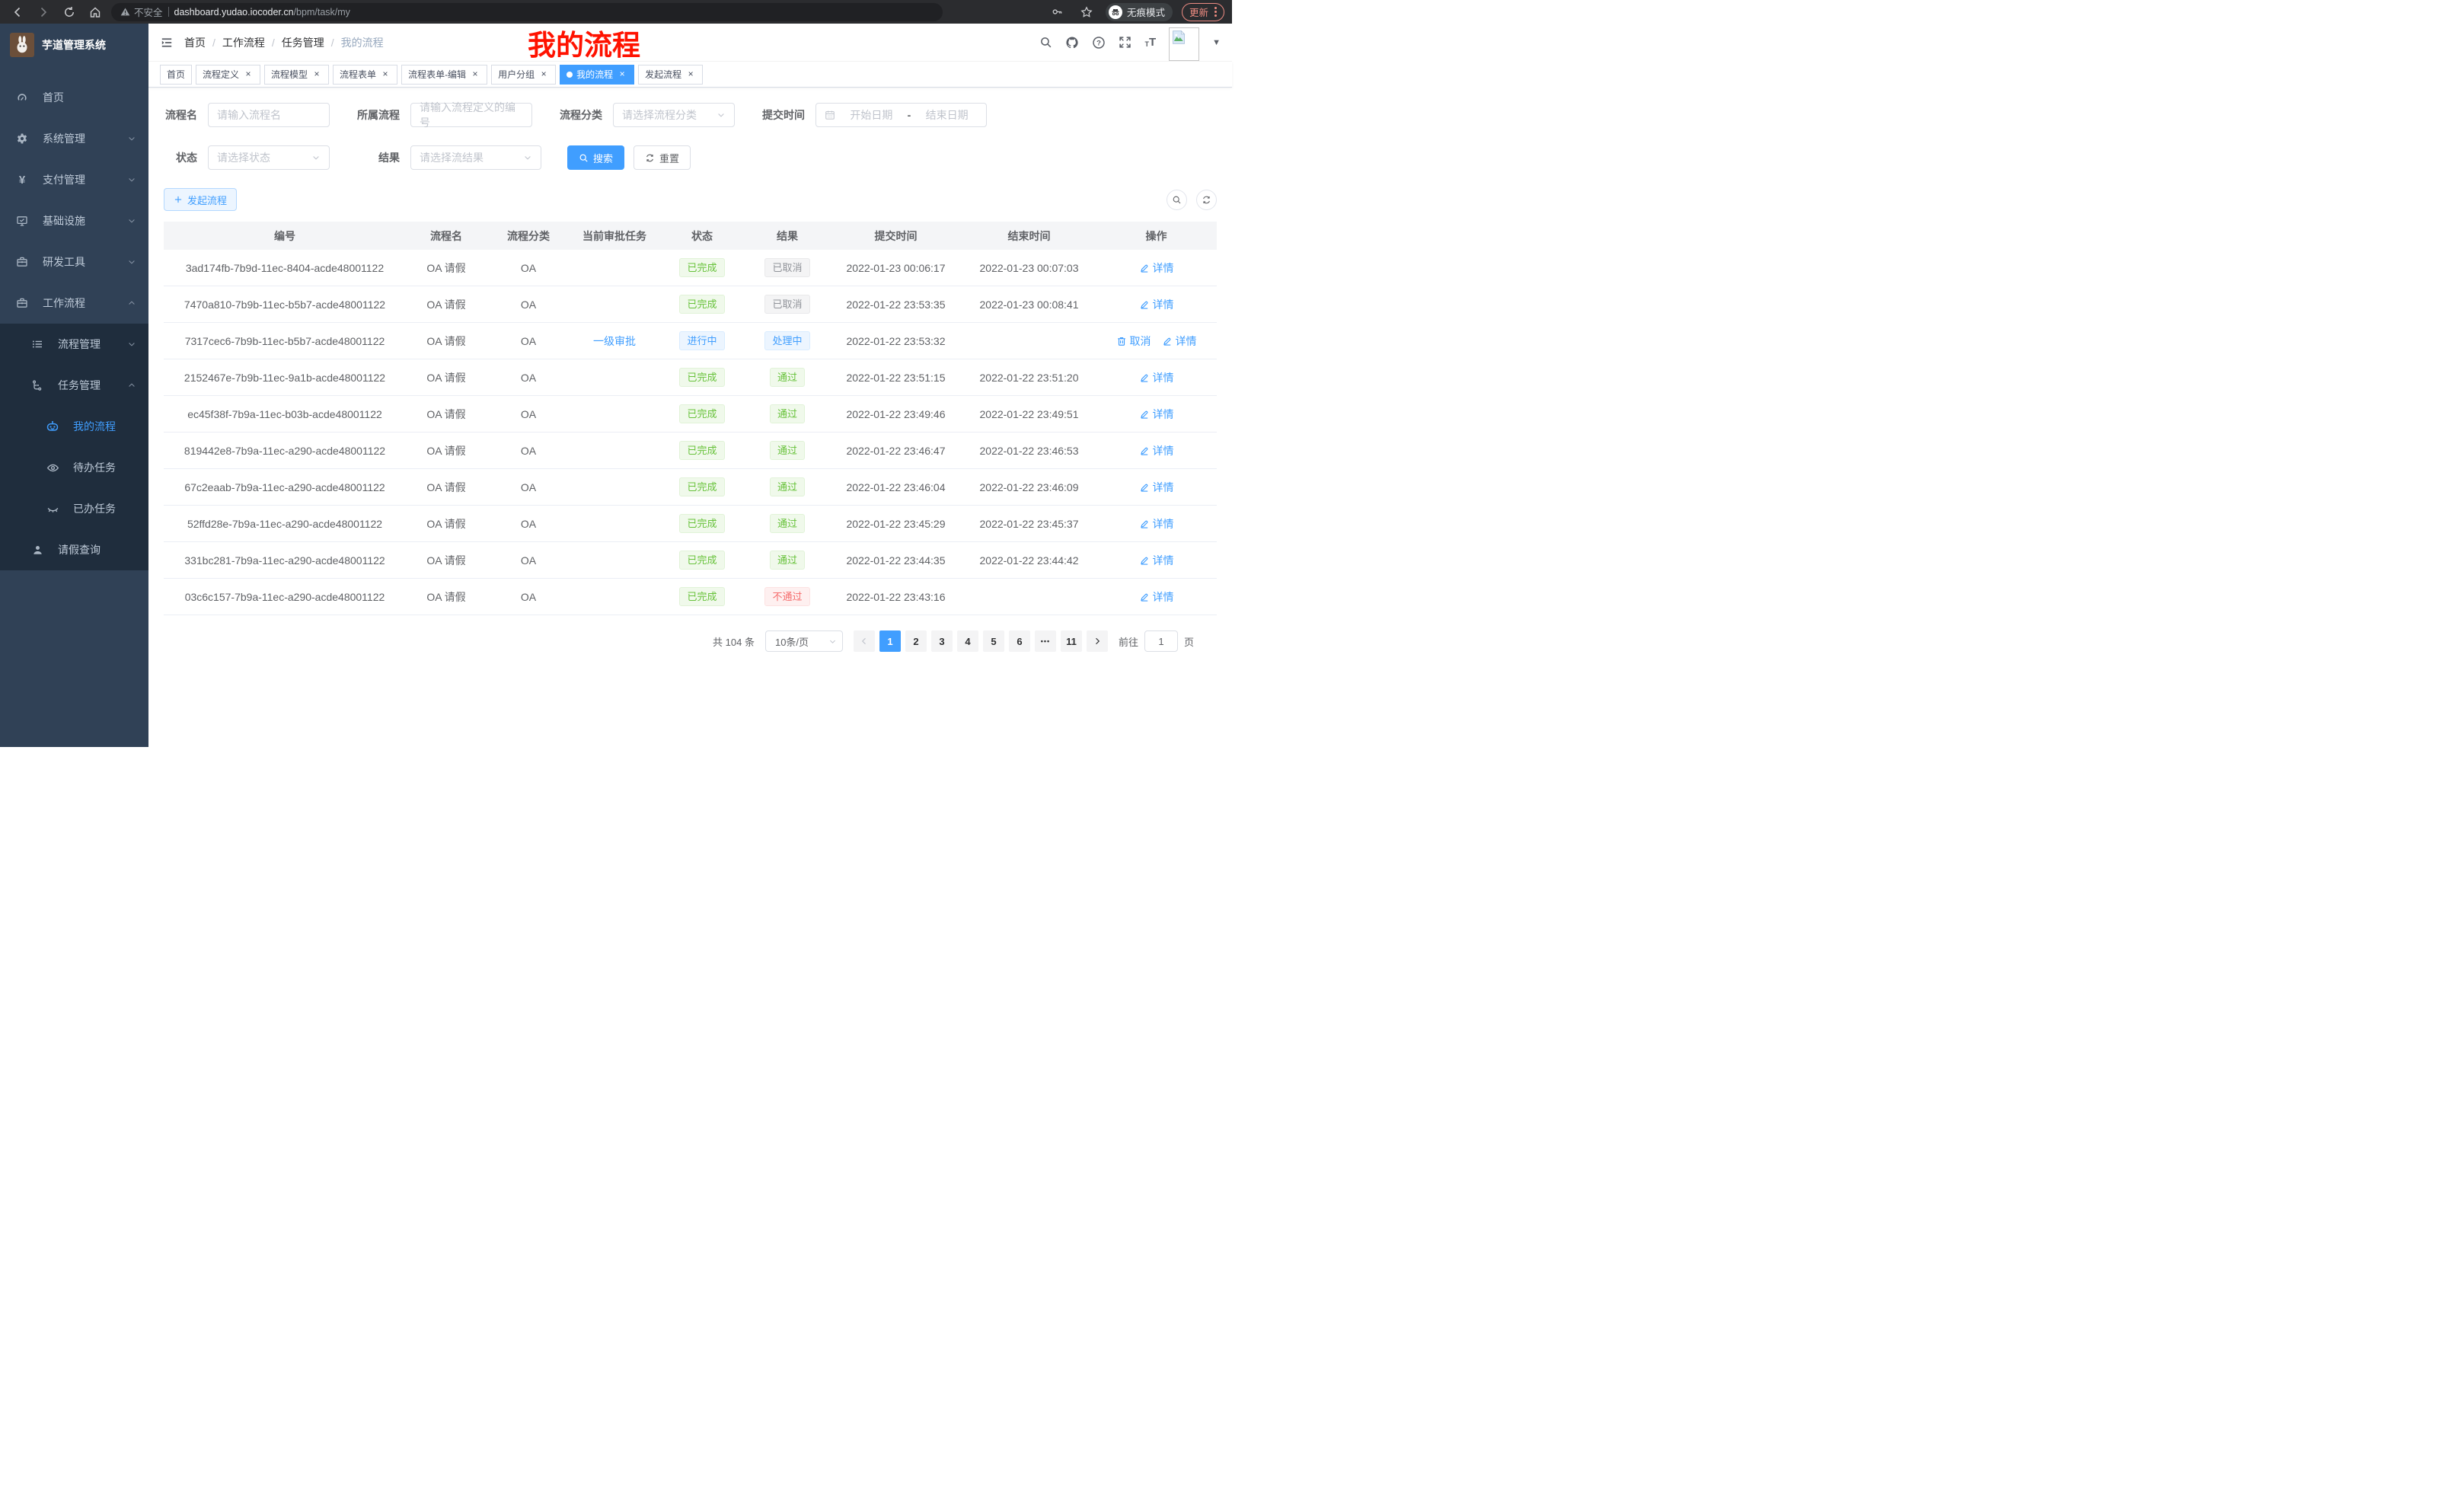 This screenshot has width=2464, height=1494. I want to click on page-button-3: 3, so click(941, 641).